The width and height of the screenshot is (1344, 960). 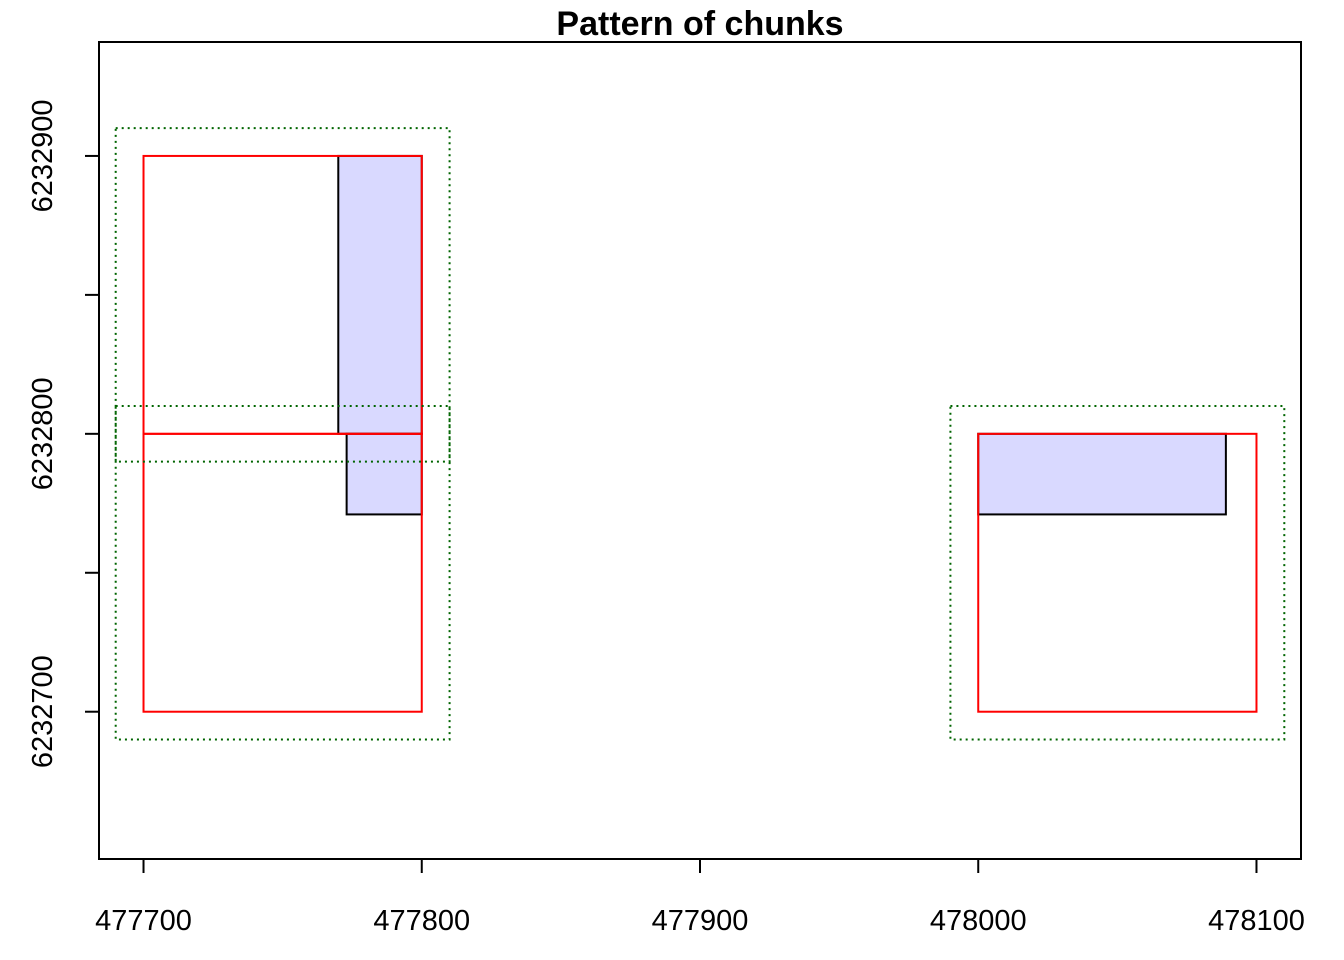 I want to click on x-tick-label-477700: 477700, so click(x=143, y=921).